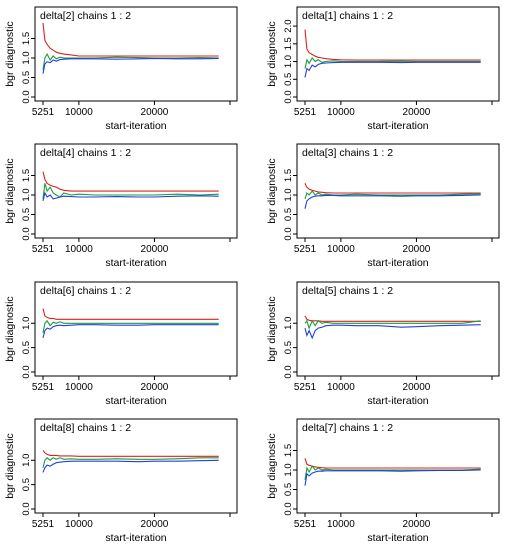  I want to click on chart-title: delta[3] chains 1 : 2, so click(347, 153).